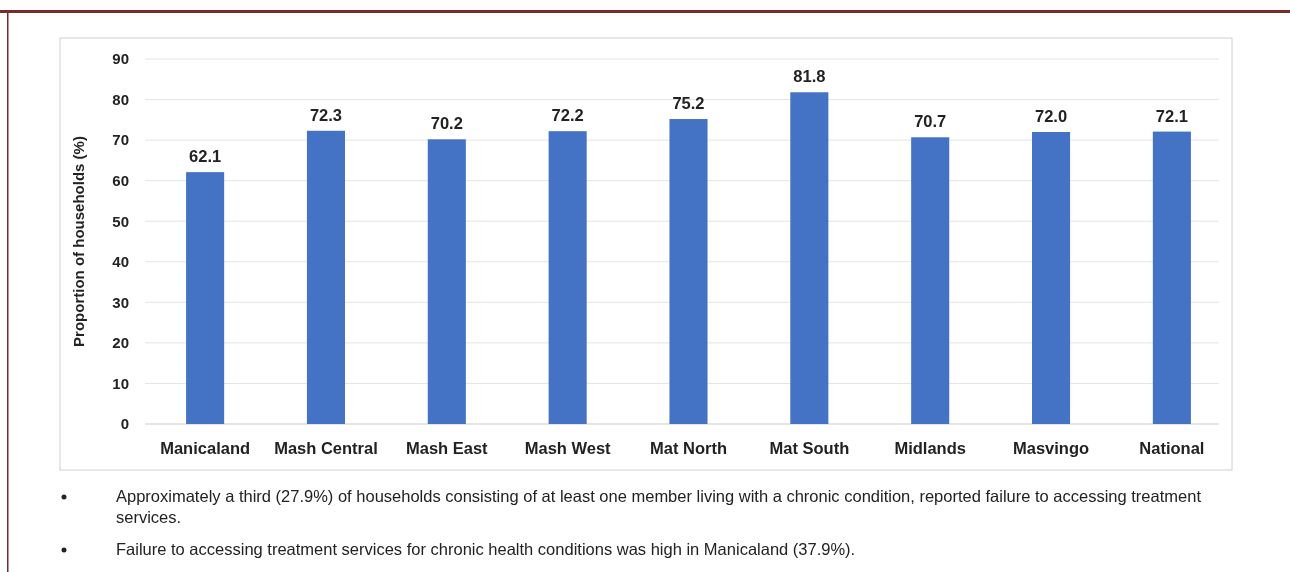 This screenshot has height=572, width=1290. Describe the element at coordinates (120, 262) in the screenshot. I see `y-tick-label: 40` at that location.